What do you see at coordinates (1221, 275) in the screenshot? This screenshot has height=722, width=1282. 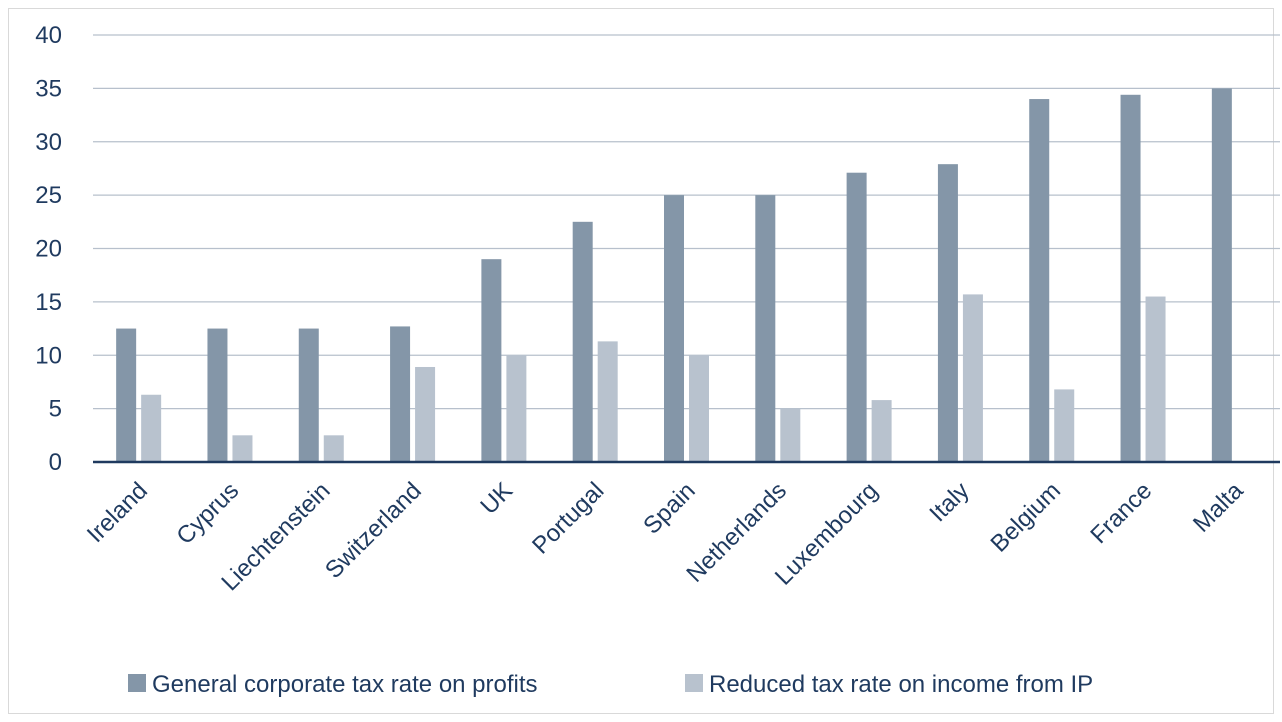 I see `bar-general-malta` at bounding box center [1221, 275].